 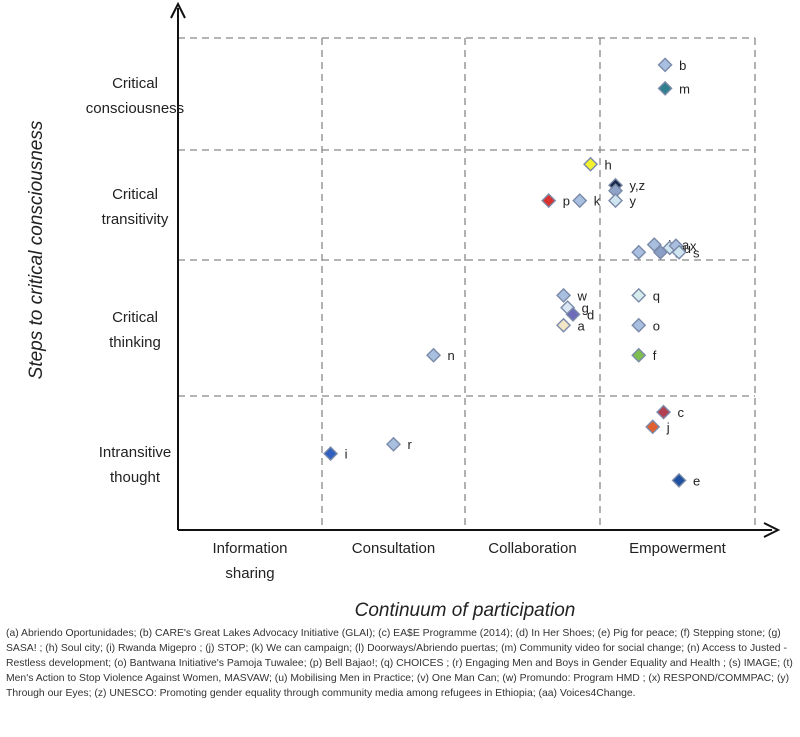 What do you see at coordinates (135, 452) in the screenshot?
I see `y-tick-label: Intransitive` at bounding box center [135, 452].